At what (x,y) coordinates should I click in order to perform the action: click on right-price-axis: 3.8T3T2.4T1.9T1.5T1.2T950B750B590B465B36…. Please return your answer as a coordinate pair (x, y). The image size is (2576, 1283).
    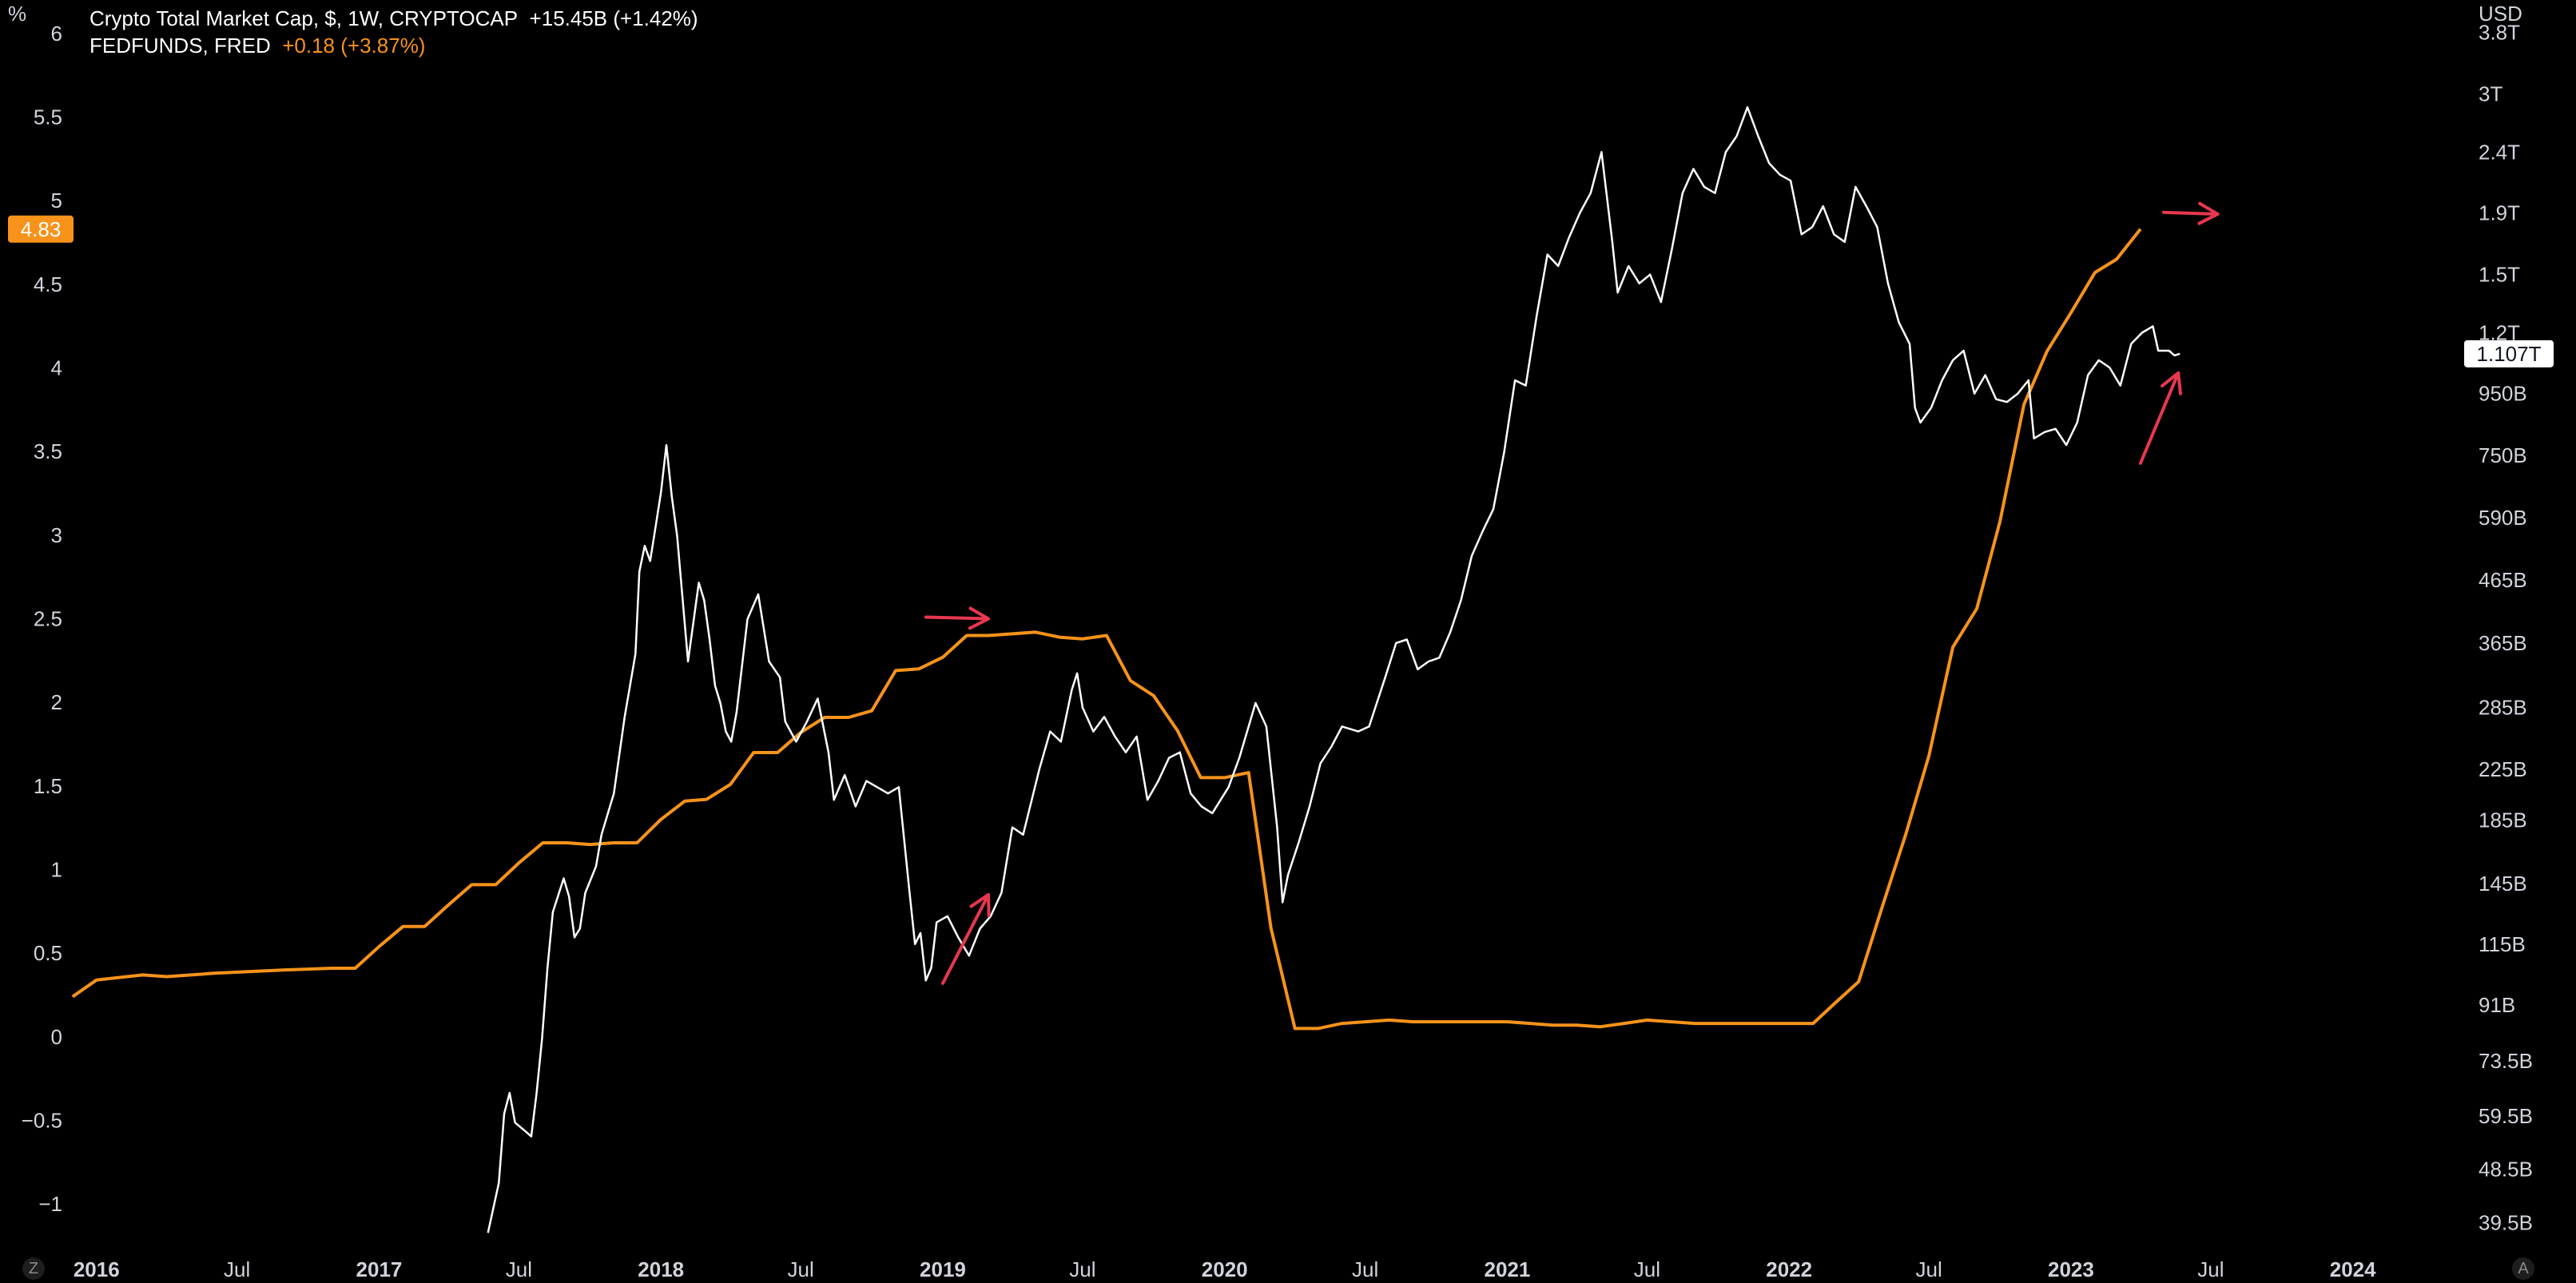
    Looking at the image, I should click on (2506, 627).